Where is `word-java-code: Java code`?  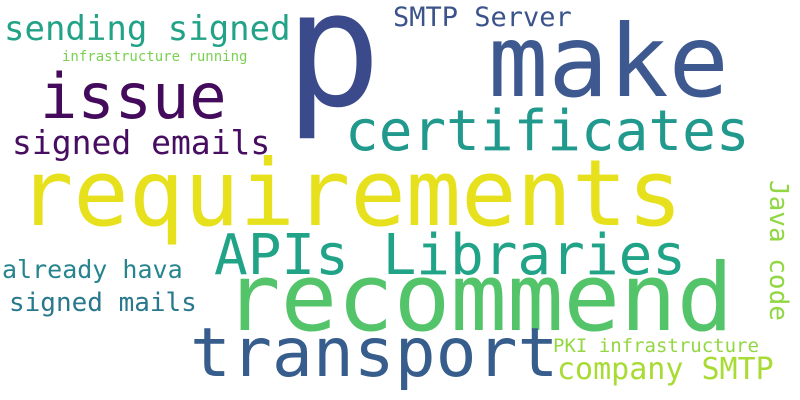
word-java-code: Java code is located at coordinates (778, 250).